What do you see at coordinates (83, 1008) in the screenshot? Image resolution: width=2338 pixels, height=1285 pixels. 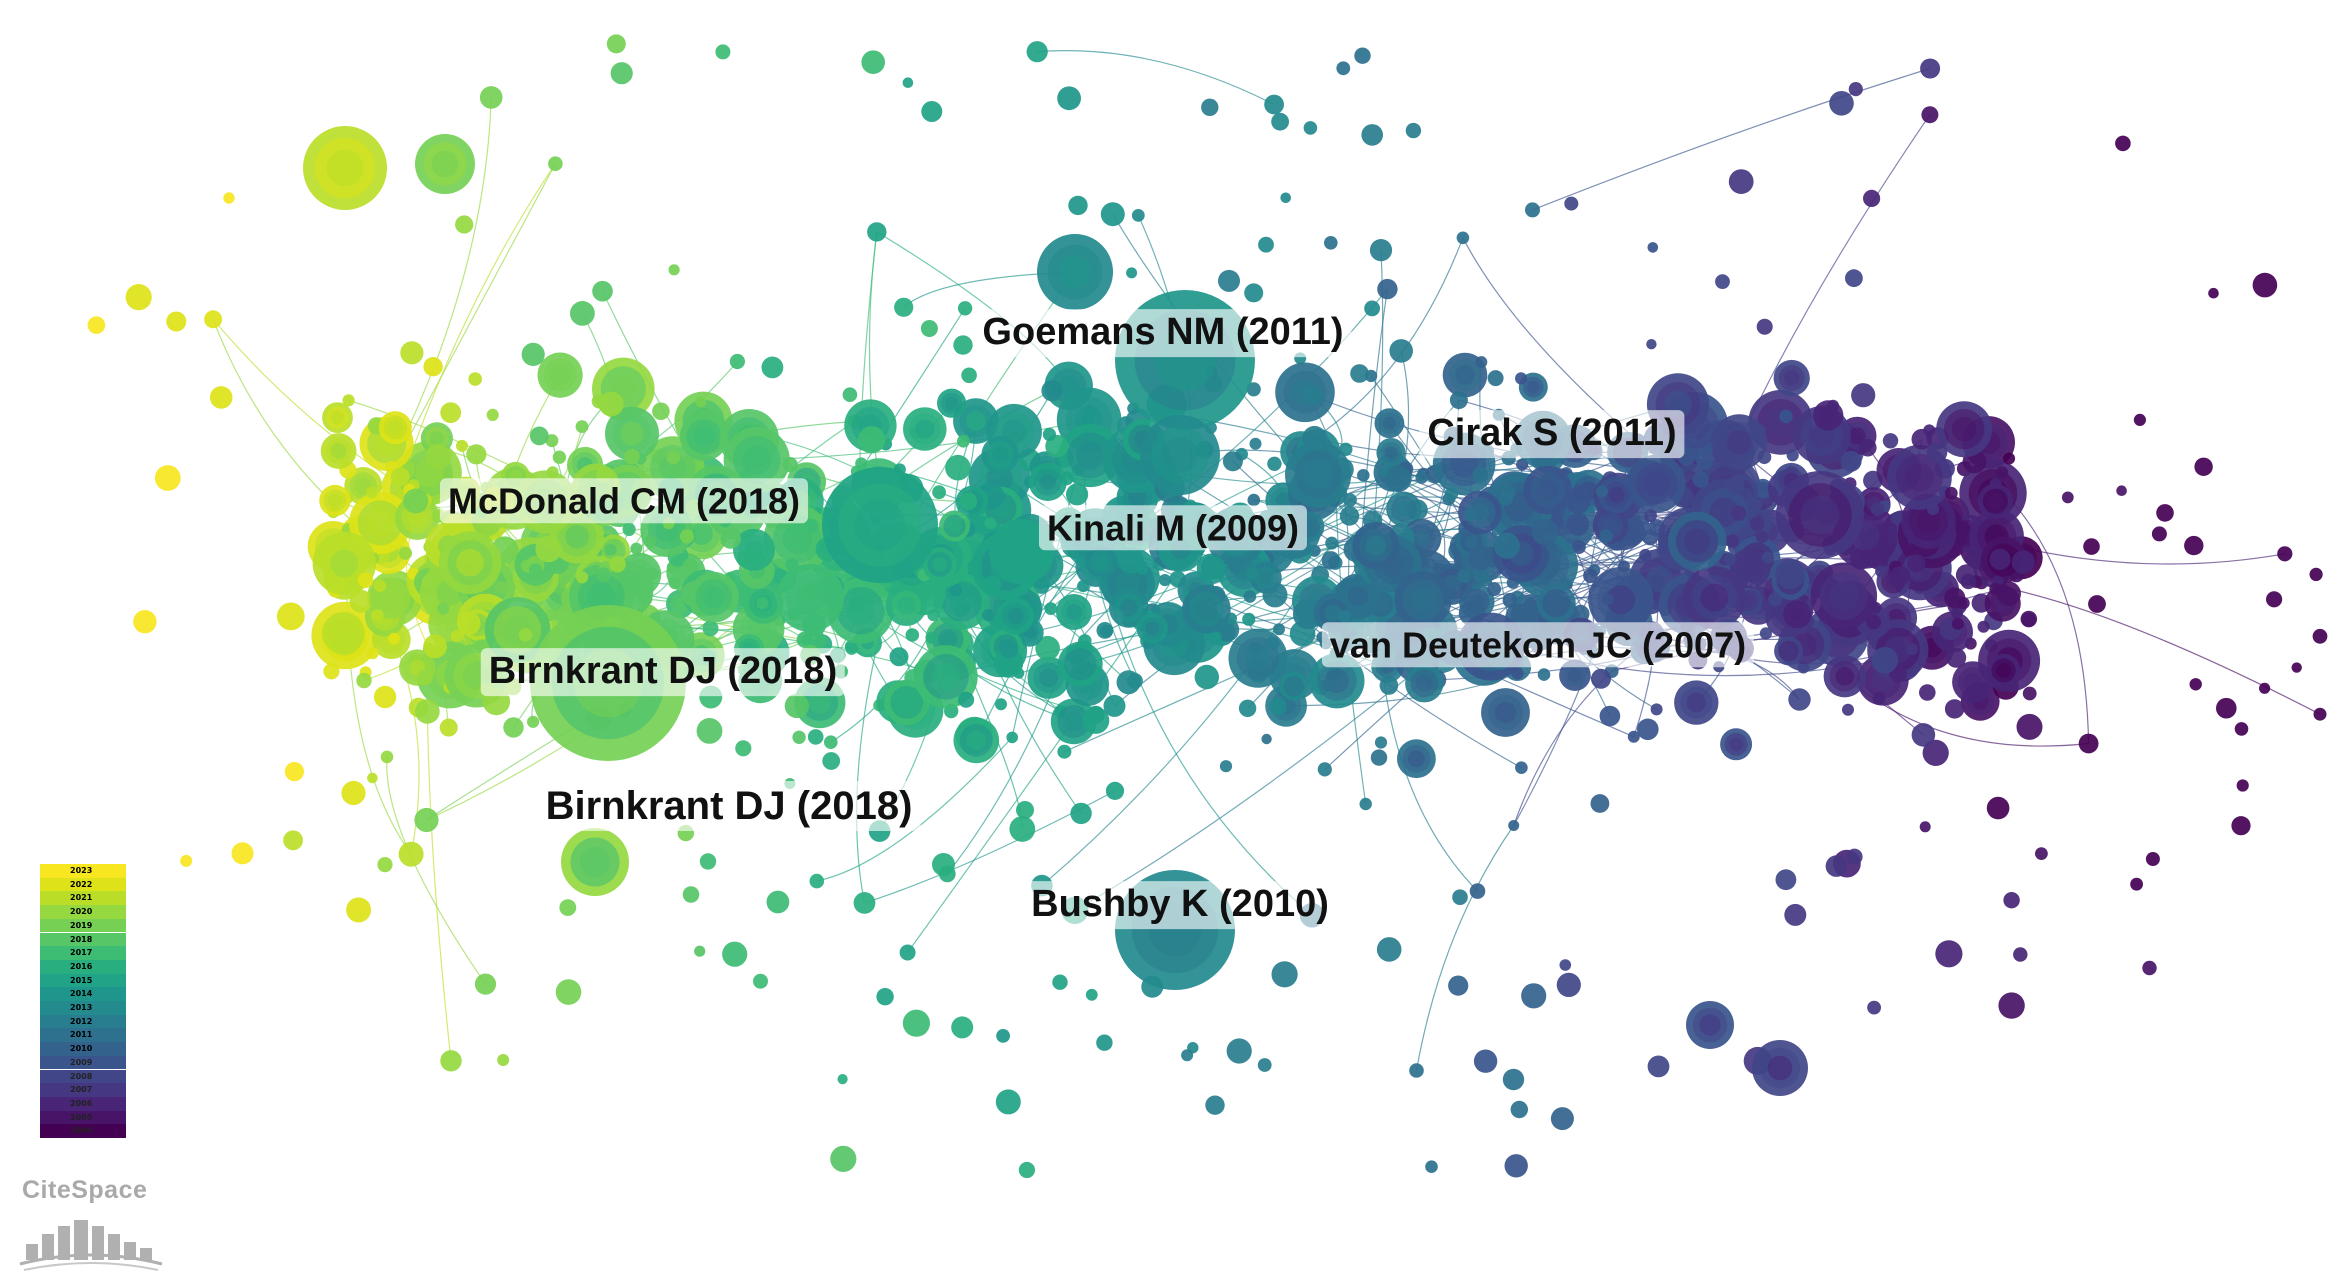 I see `legend-year-2013: 2013` at bounding box center [83, 1008].